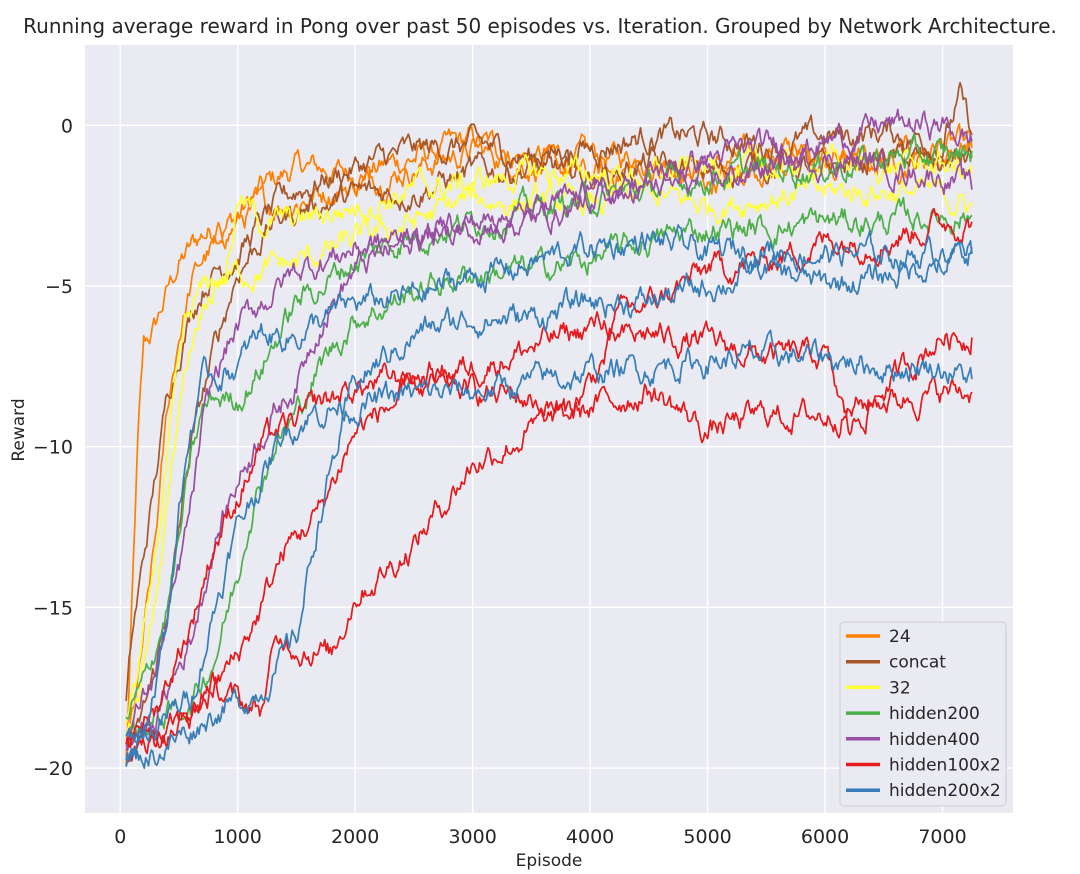  I want to click on x-tick-label: 5000, so click(707, 837).